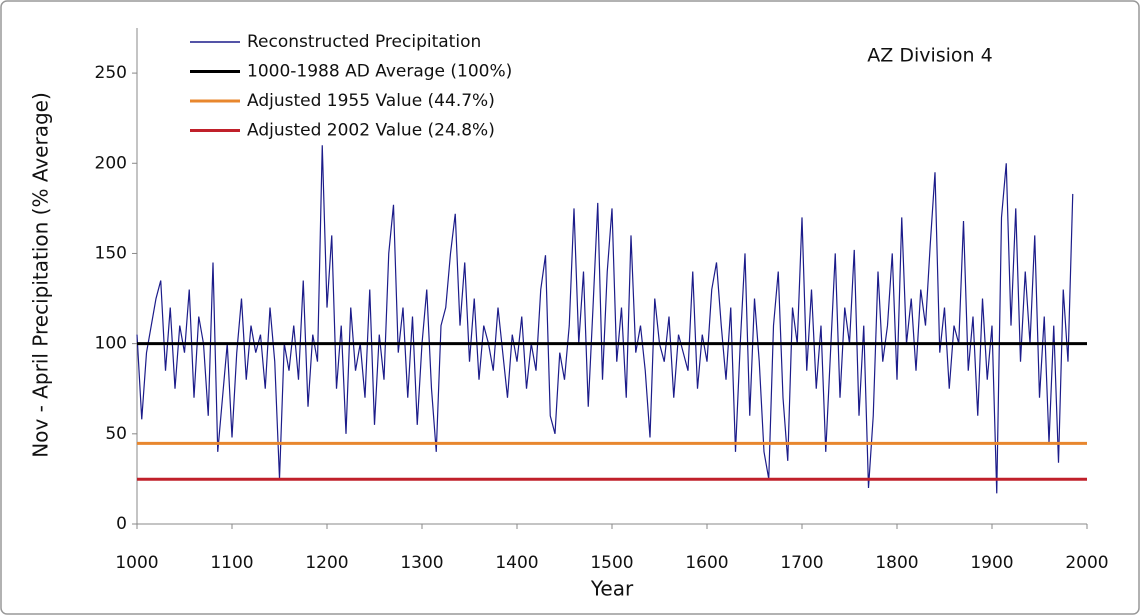 The image size is (1140, 615). Describe the element at coordinates (611, 563) in the screenshot. I see `x-tick-label: 1500` at that location.